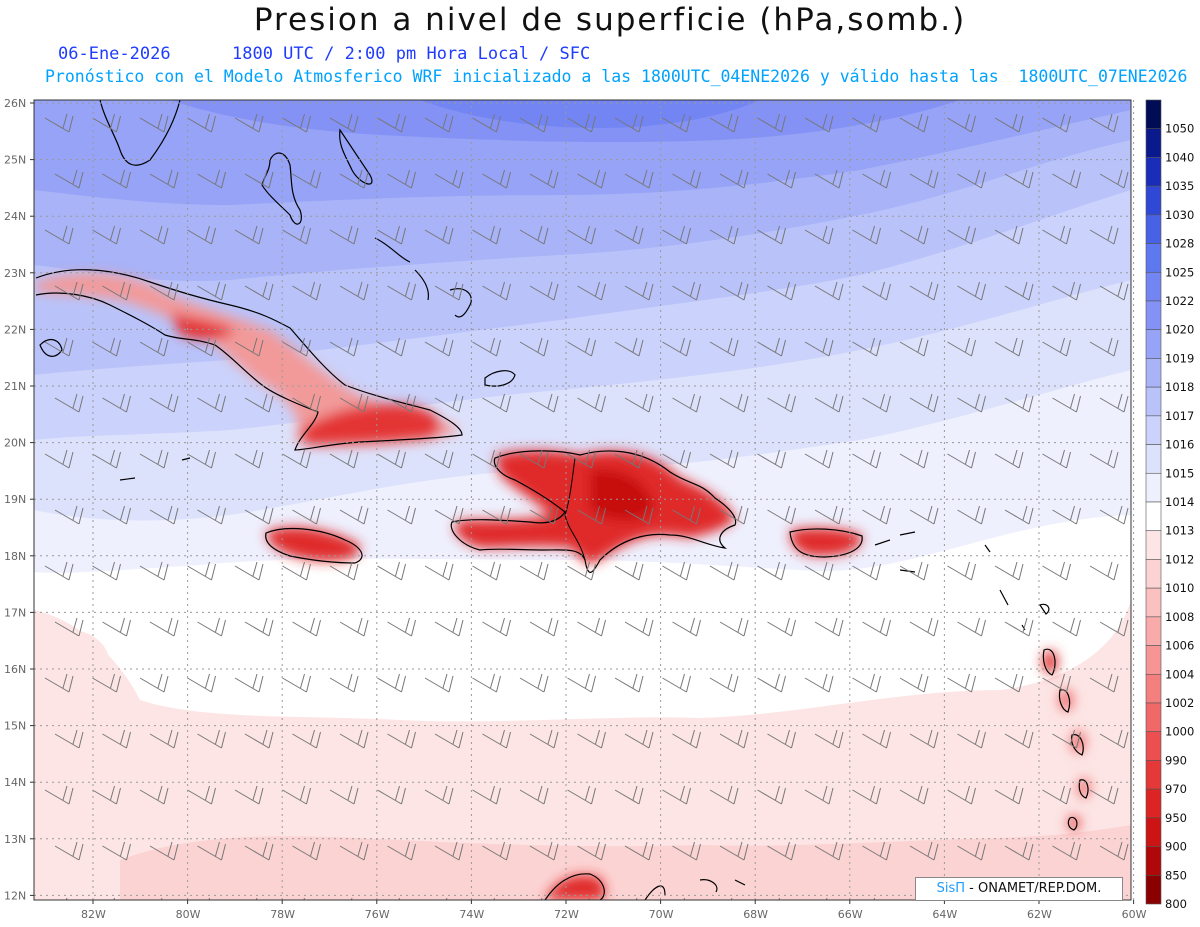 This screenshot has height=927, width=1200. Describe the element at coordinates (1179, 646) in the screenshot. I see `colorbar-label: 1006` at that location.